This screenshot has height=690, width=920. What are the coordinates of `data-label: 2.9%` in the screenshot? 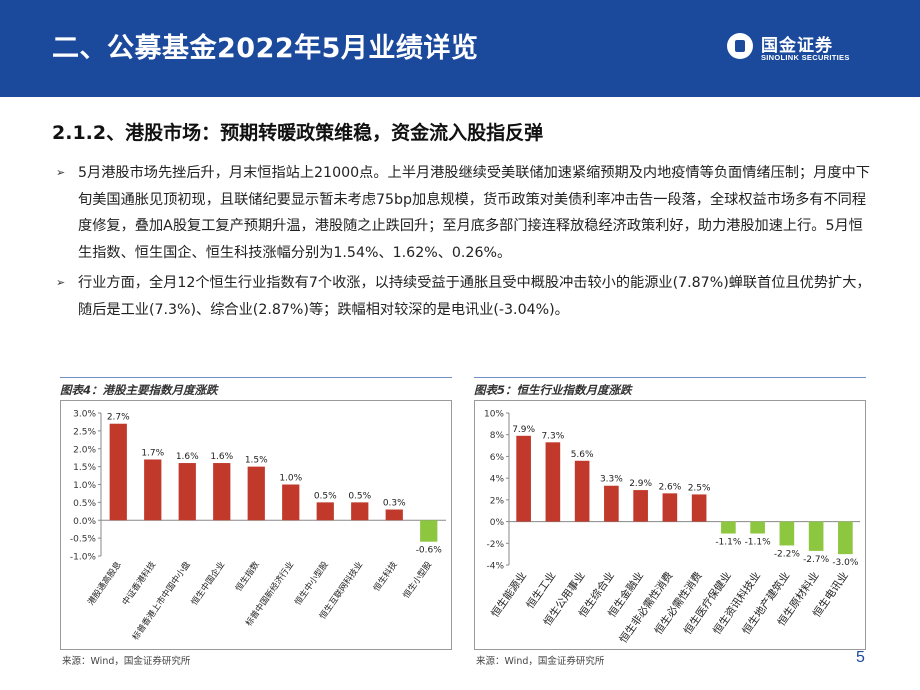 It's located at (640, 484).